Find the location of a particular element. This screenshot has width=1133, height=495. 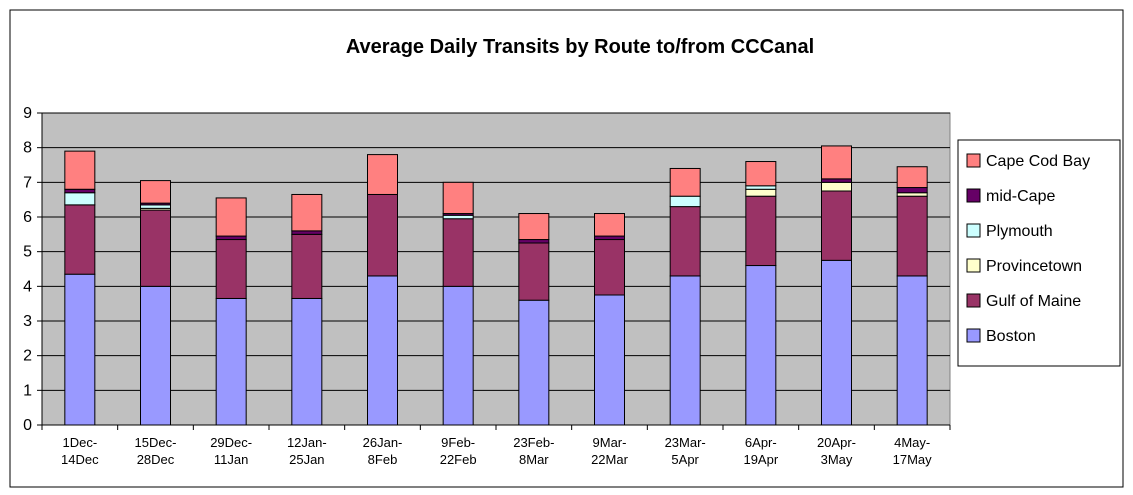

x-tick-label: 20Apr-3May is located at coordinates (836, 451).